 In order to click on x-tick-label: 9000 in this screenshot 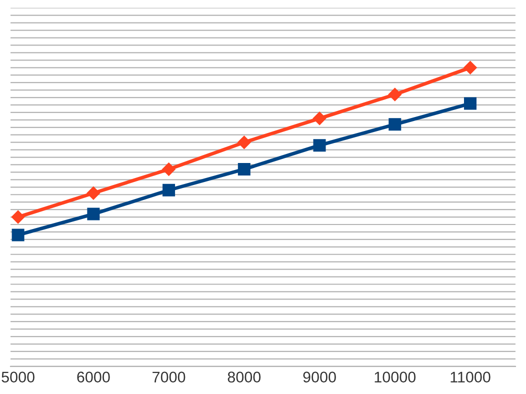, I will do `click(319, 377)`.